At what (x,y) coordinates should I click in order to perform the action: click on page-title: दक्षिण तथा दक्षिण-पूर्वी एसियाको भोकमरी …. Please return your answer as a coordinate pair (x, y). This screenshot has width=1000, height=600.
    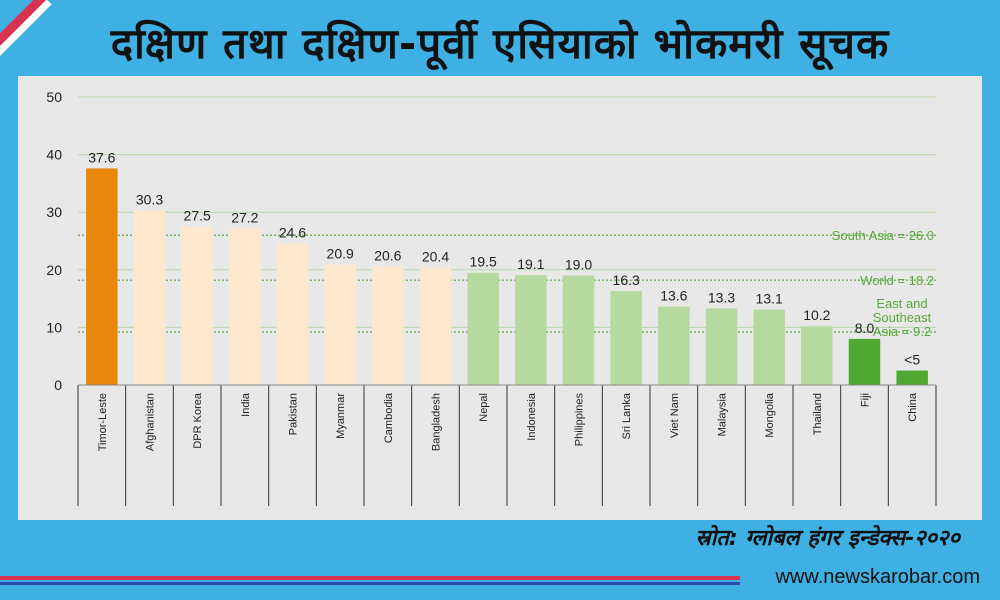
    Looking at the image, I should click on (500, 43).